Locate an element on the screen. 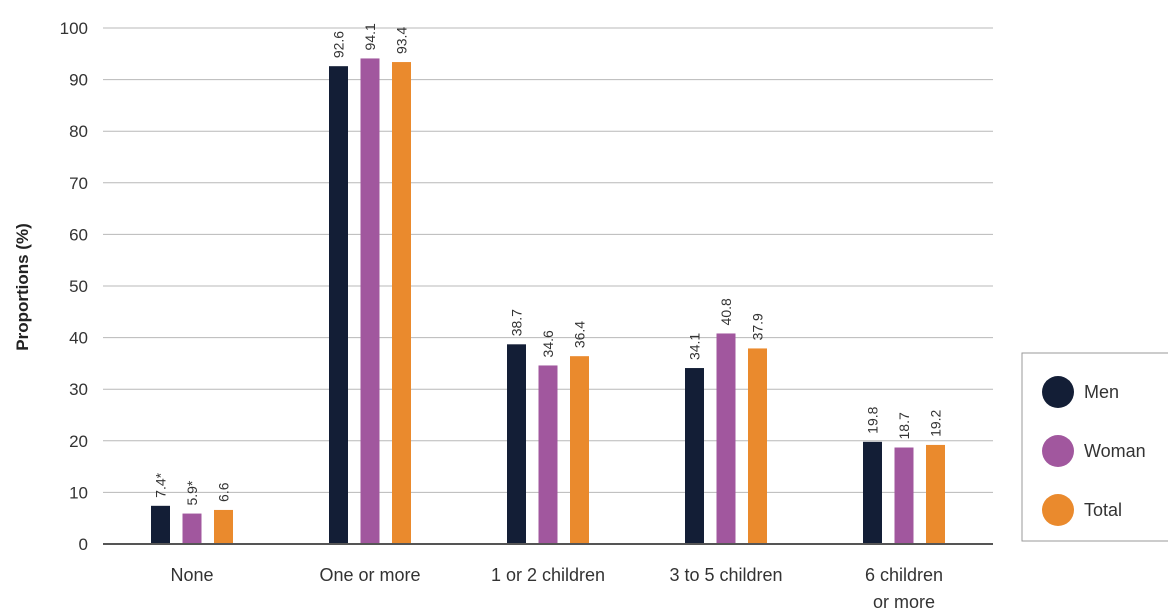 The image size is (1168, 609). data-label: 93.4 is located at coordinates (402, 40).